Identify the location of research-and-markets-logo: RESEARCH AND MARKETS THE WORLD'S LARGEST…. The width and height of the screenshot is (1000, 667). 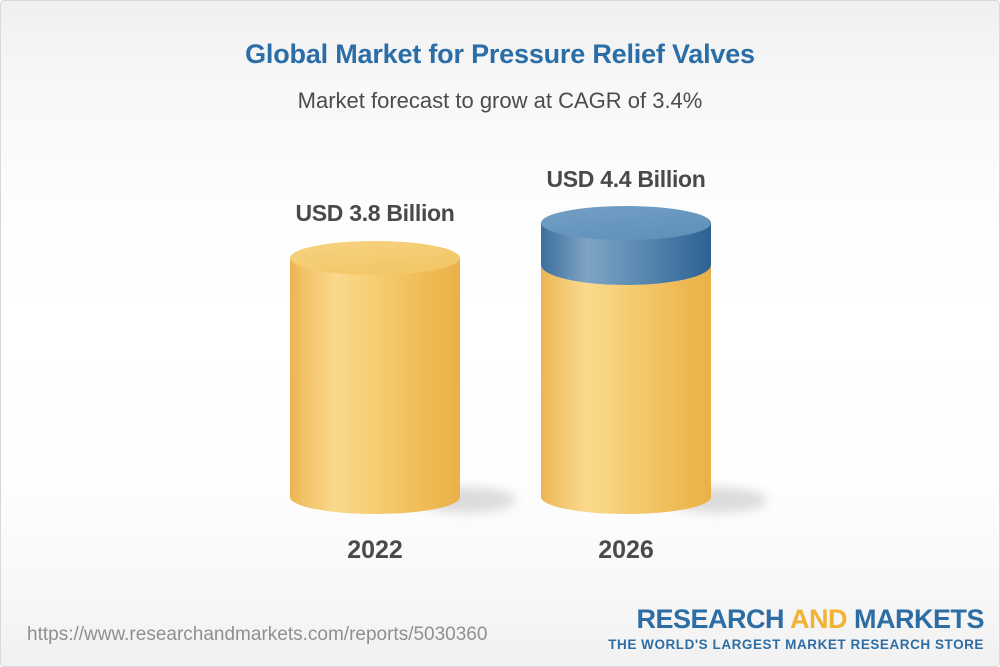
(796, 629).